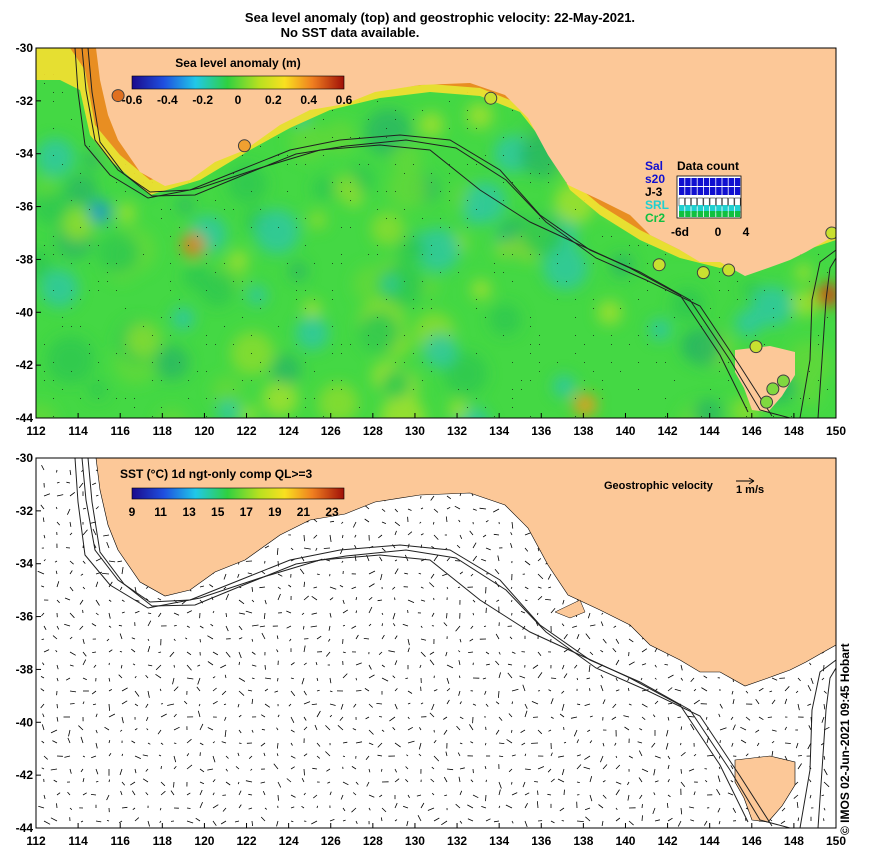  I want to click on lon-tick-label: 132, so click(457, 841).